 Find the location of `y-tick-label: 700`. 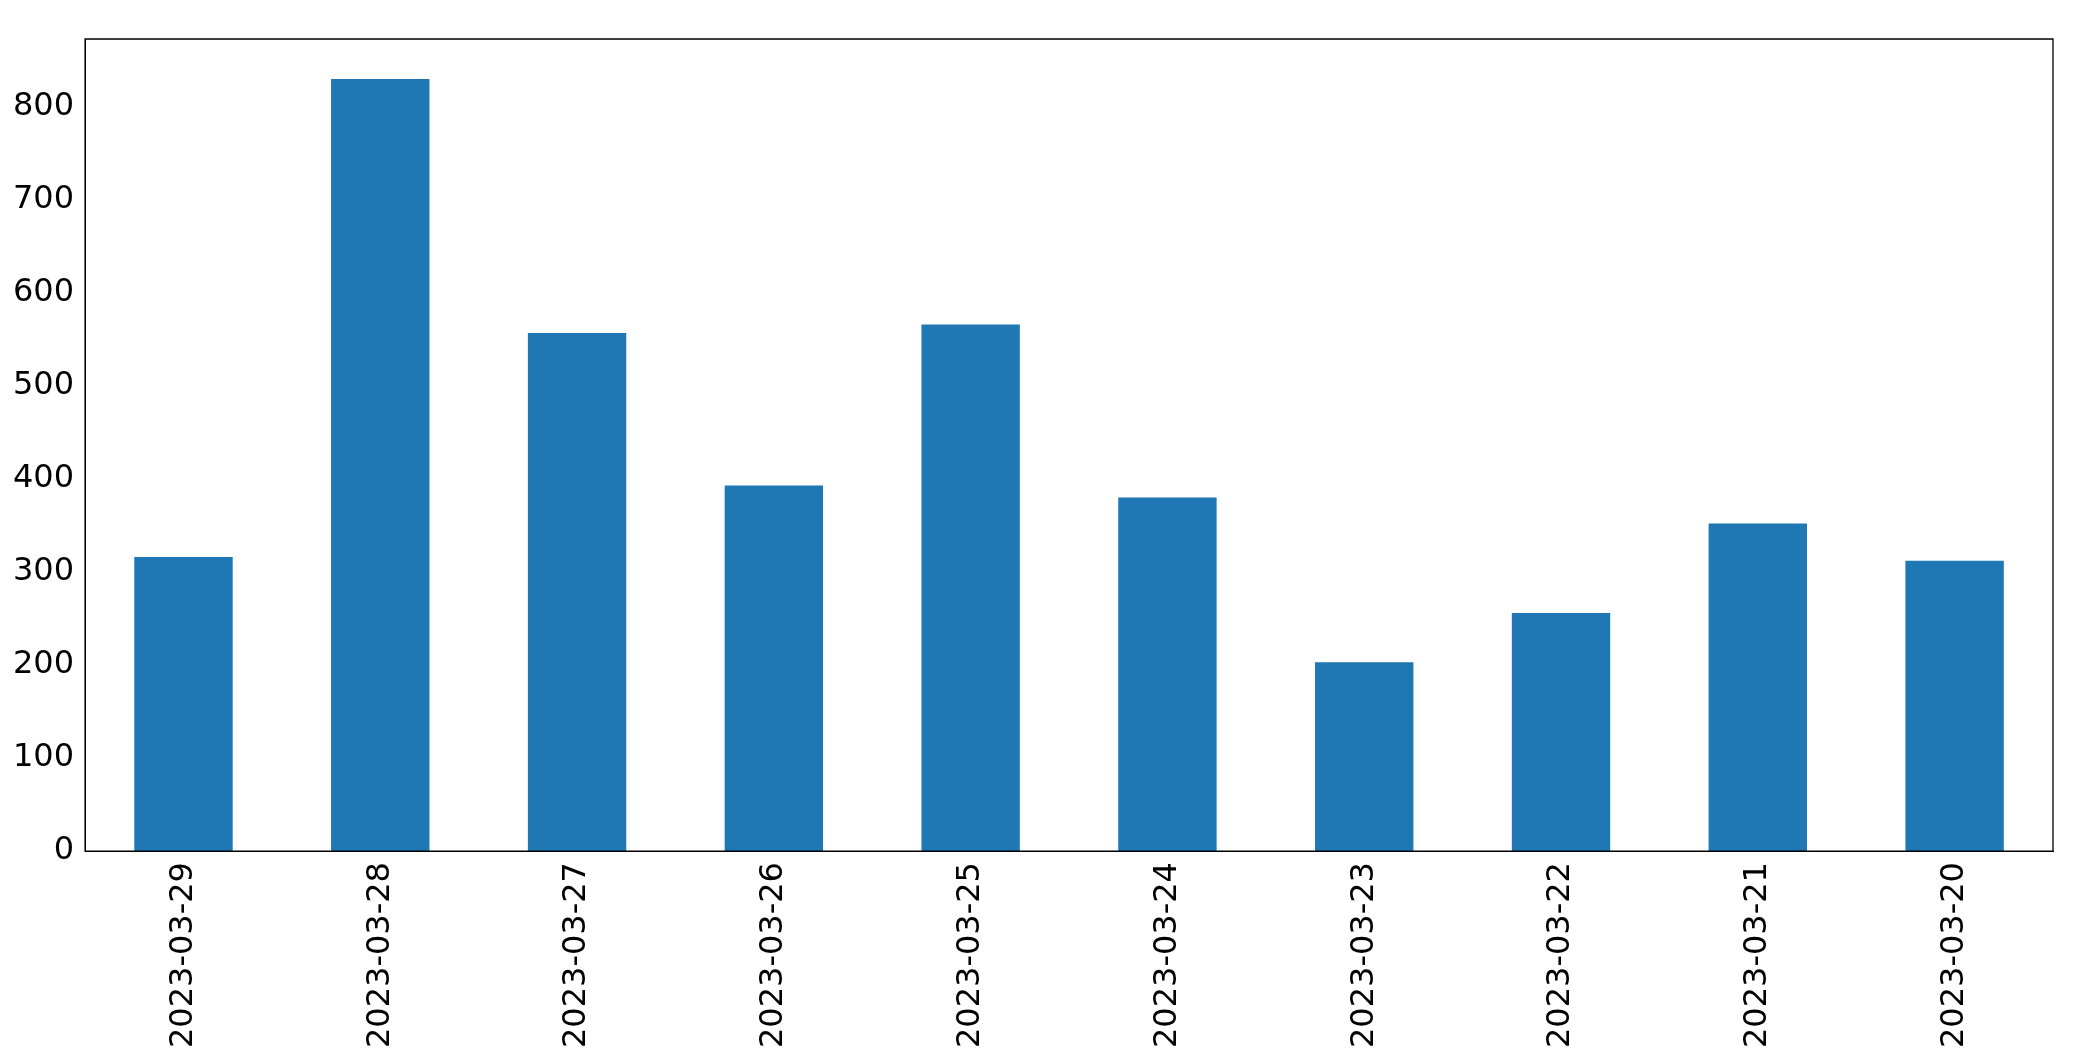

y-tick-label: 700 is located at coordinates (44, 197).